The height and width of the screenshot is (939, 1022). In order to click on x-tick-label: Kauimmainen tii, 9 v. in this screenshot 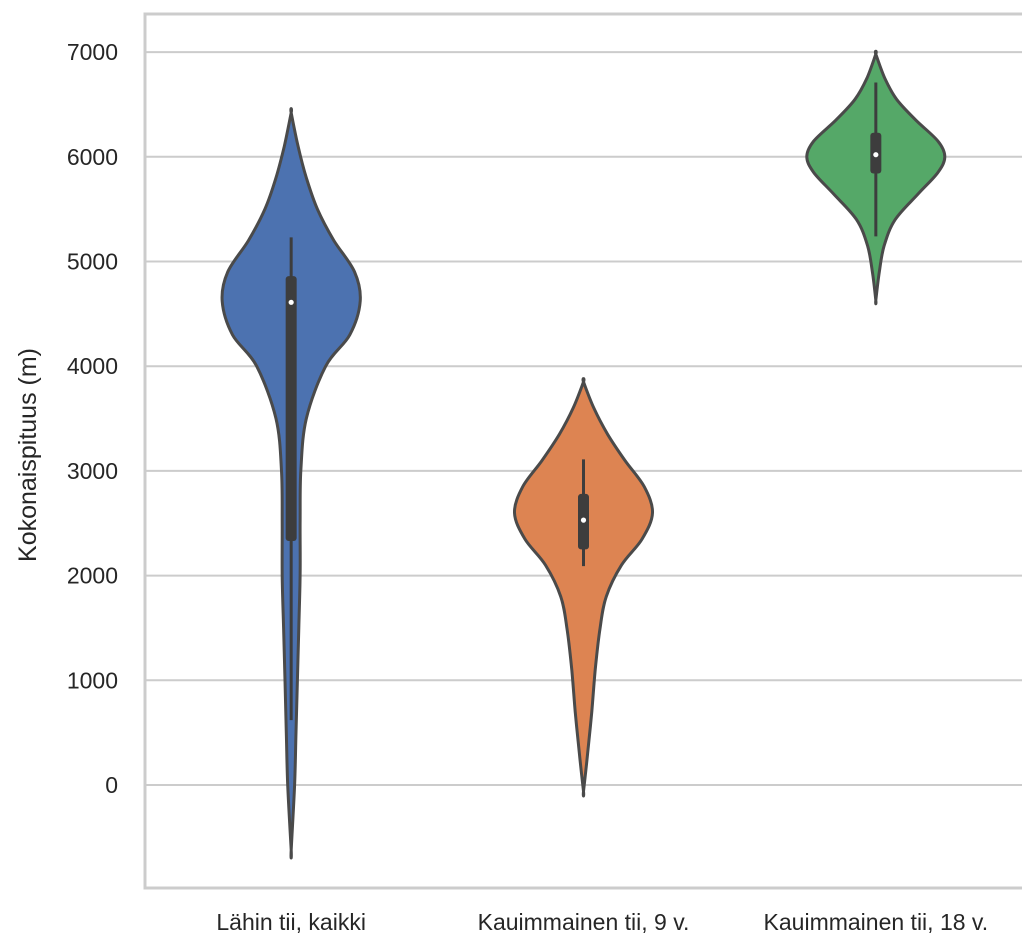, I will do `click(584, 922)`.